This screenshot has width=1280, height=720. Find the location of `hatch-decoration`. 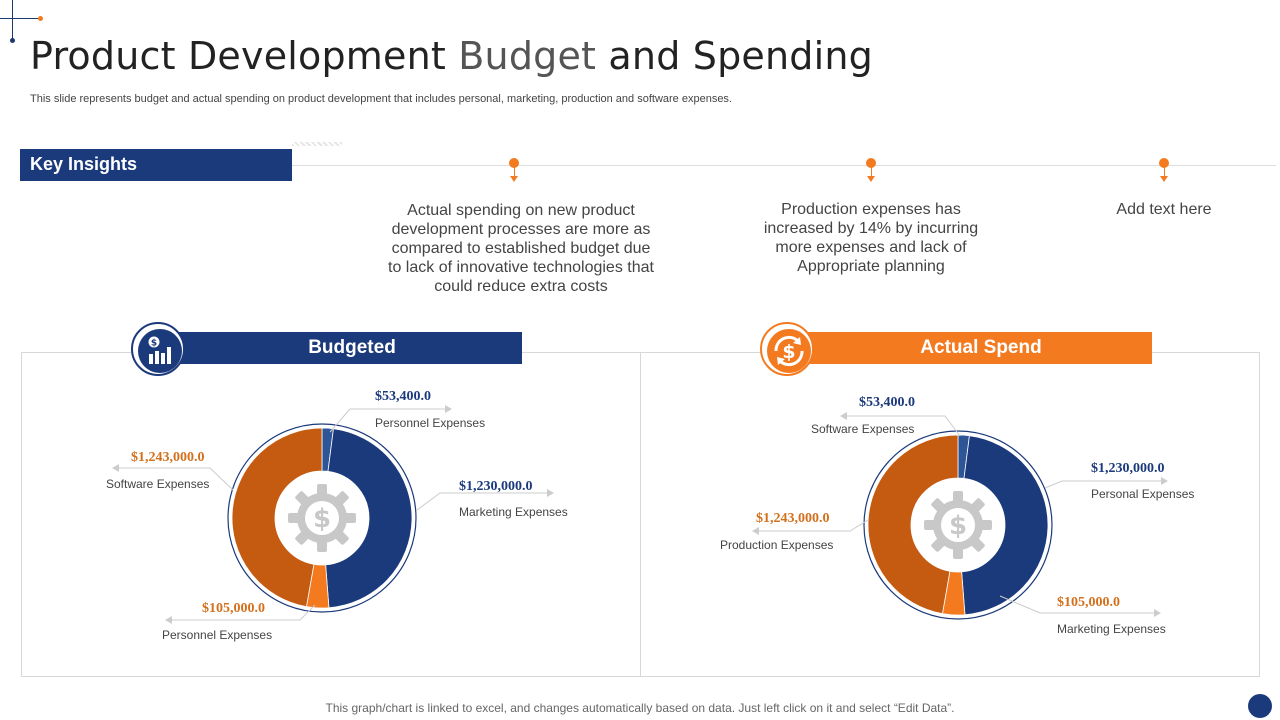

hatch-decoration is located at coordinates (317, 144).